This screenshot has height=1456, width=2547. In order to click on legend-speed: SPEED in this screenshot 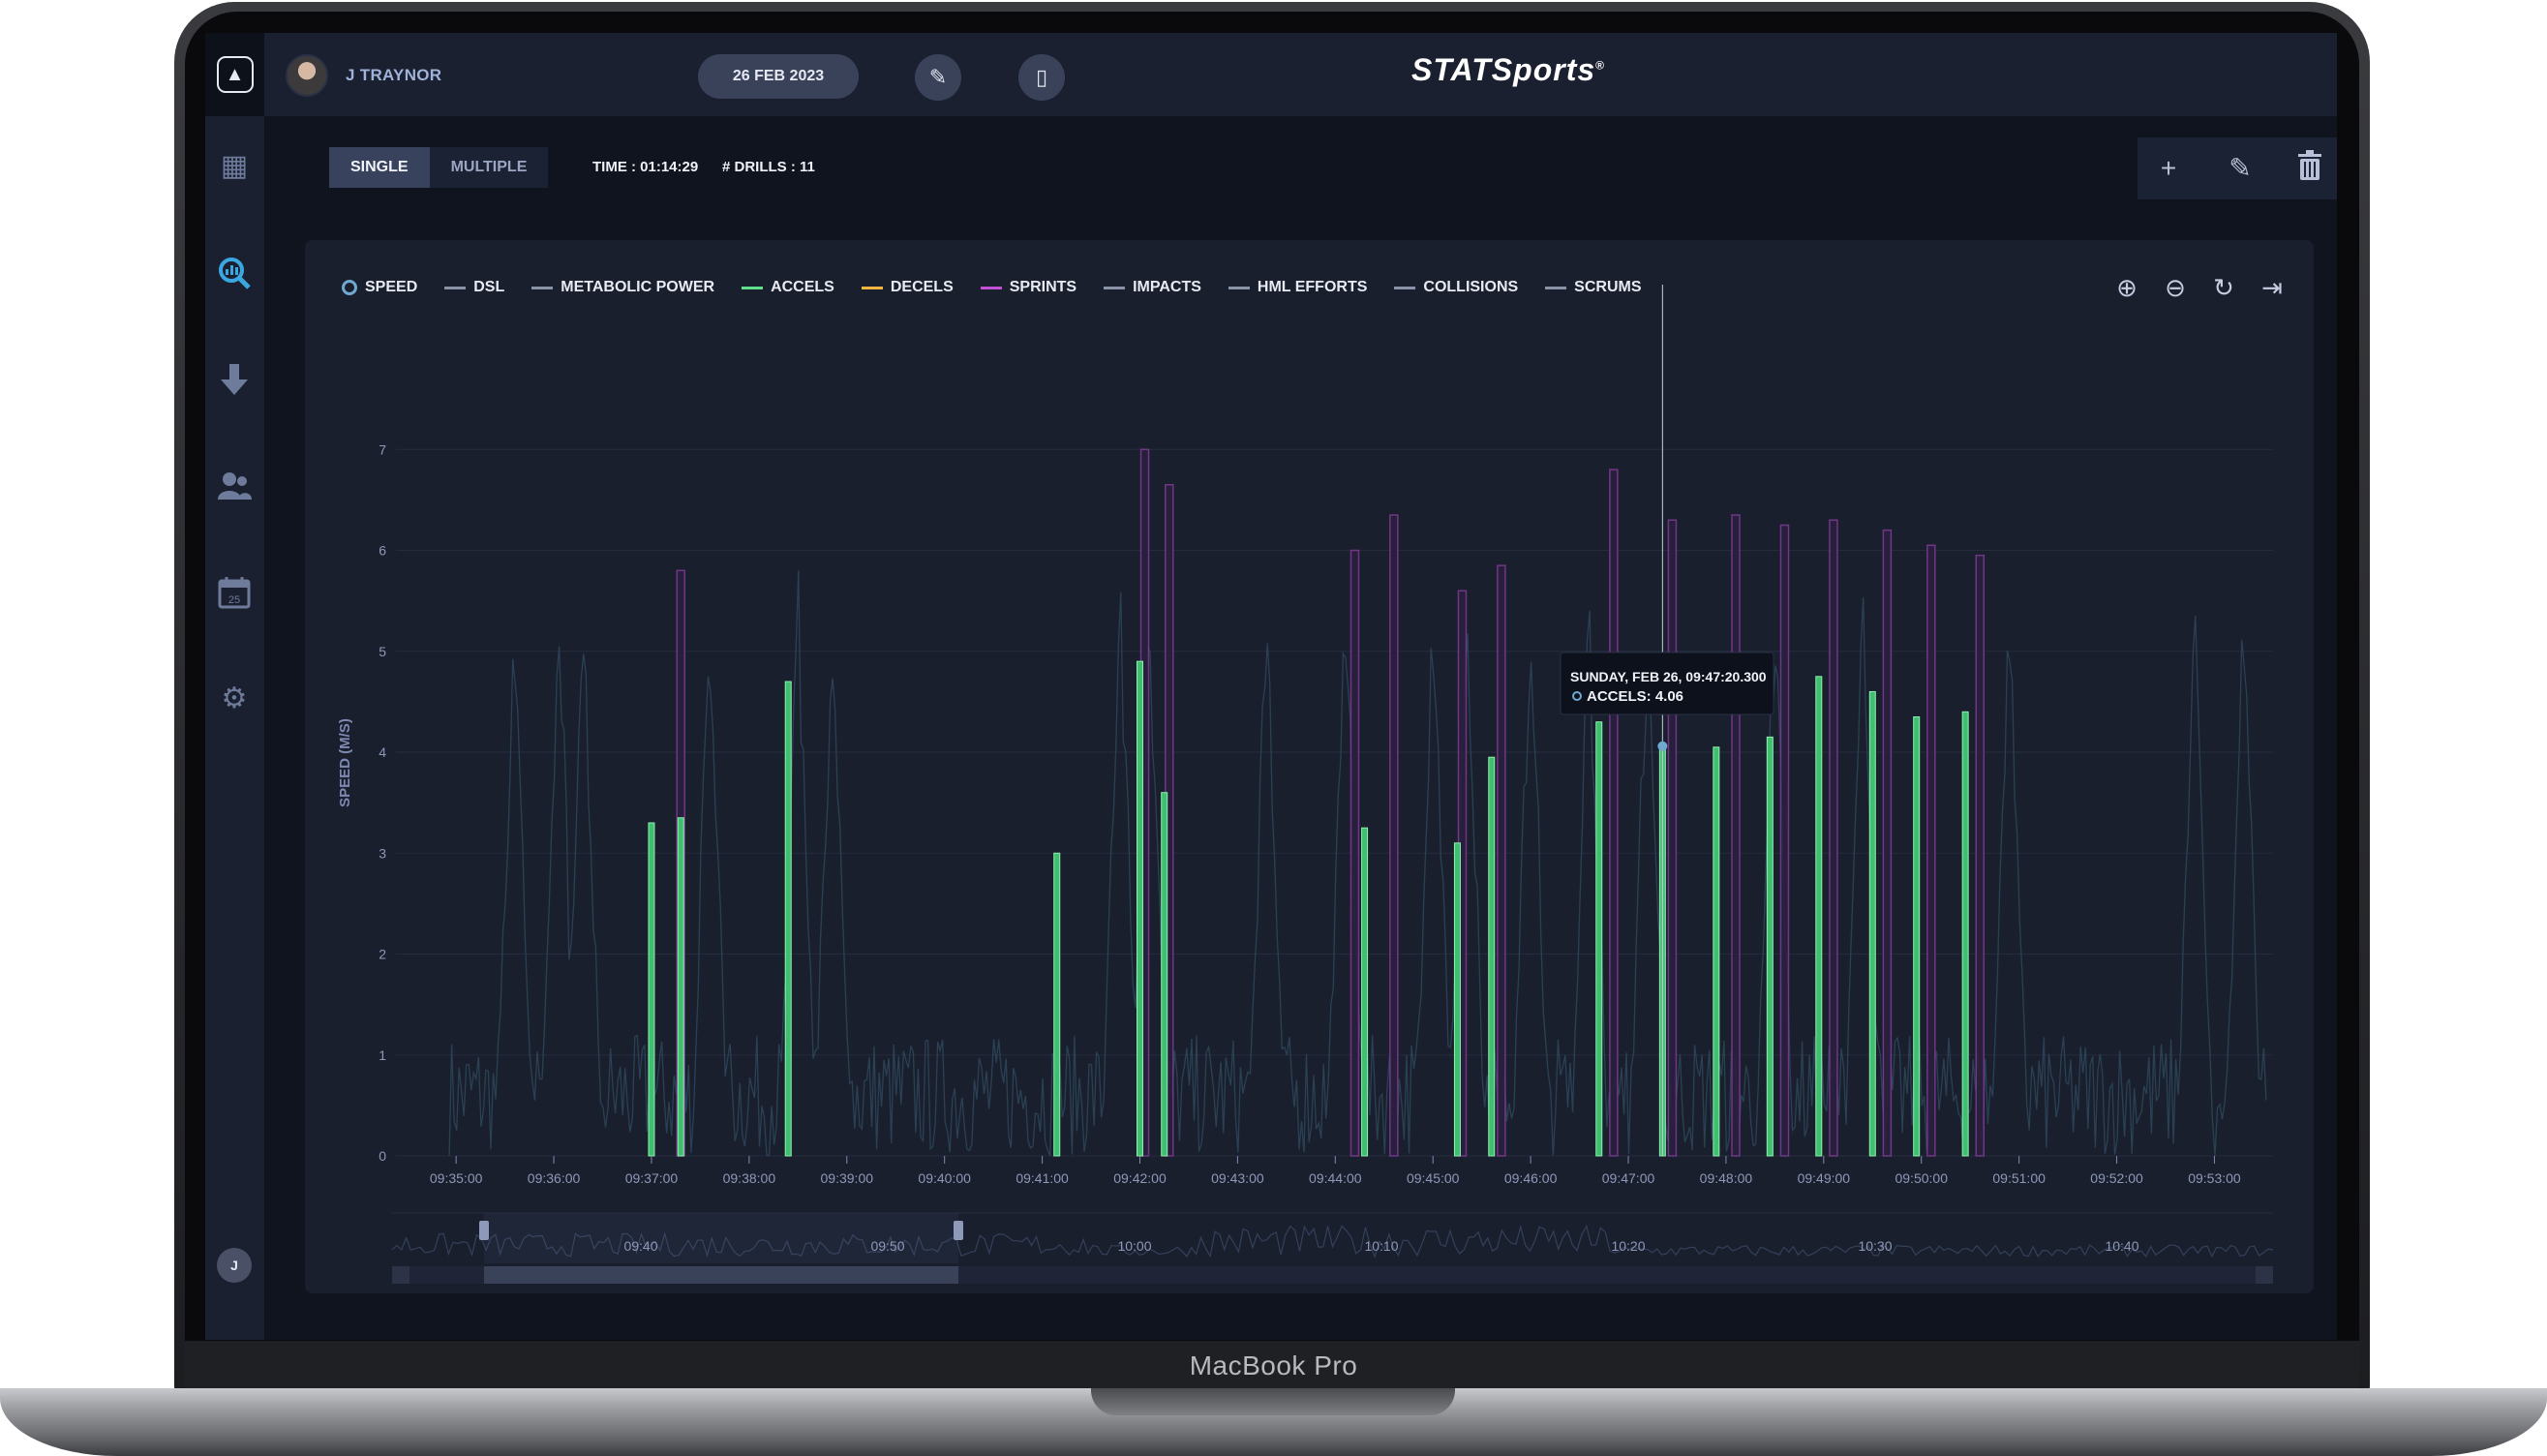, I will do `click(380, 288)`.